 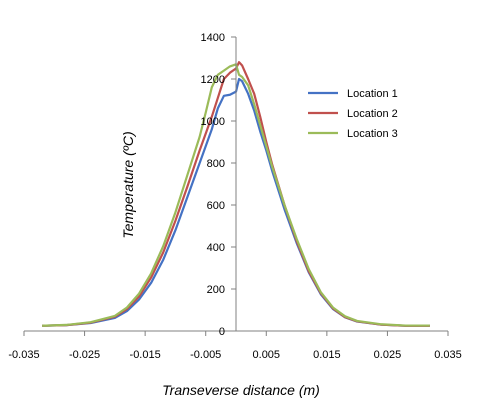 What do you see at coordinates (388, 355) in the screenshot?
I see `x-tick-label: 0.025` at bounding box center [388, 355].